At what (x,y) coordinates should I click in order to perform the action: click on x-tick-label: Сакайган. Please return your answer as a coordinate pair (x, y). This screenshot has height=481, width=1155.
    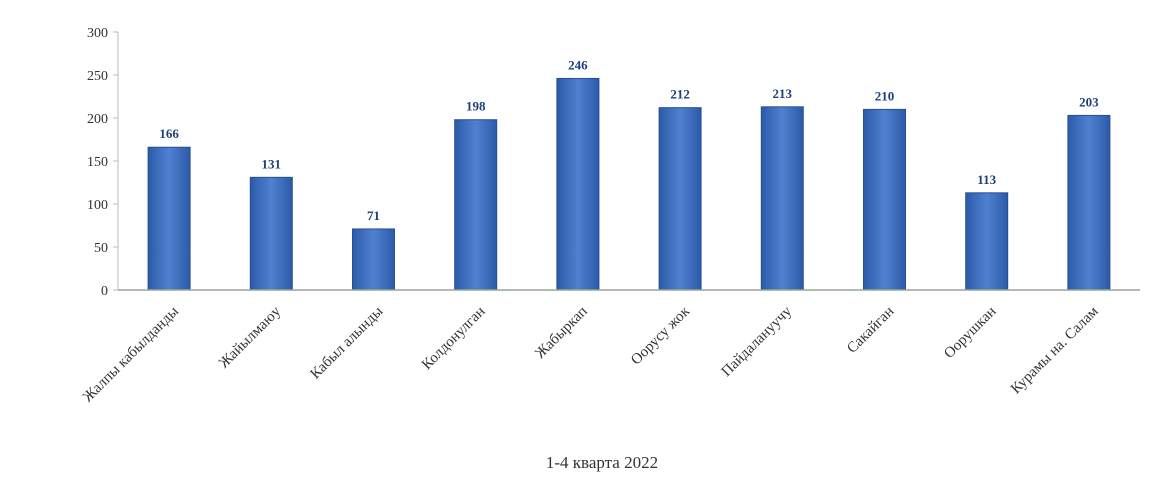
    Looking at the image, I should click on (870, 330).